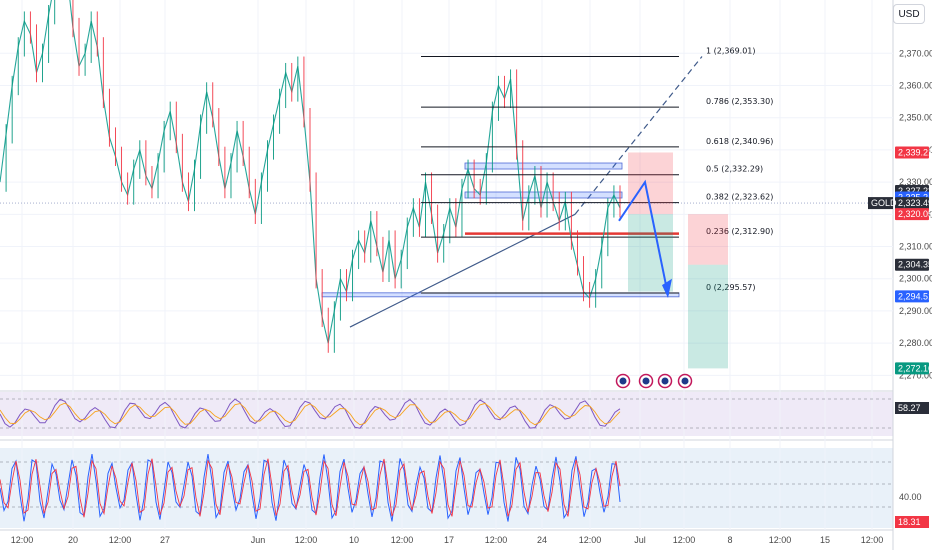 This screenshot has height=555, width=932. I want to click on stoch-value-tag, so click(912, 522).